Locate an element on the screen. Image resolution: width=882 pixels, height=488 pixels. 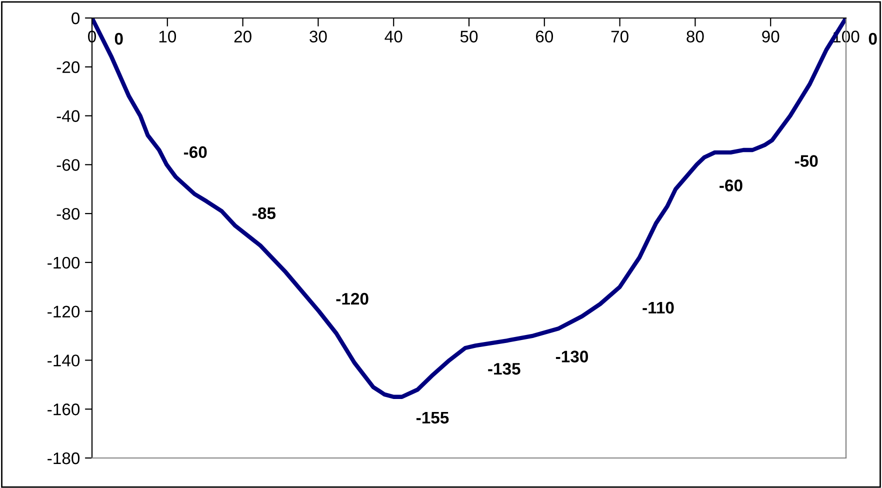
y-tick-label: -80 is located at coordinates (68, 214).